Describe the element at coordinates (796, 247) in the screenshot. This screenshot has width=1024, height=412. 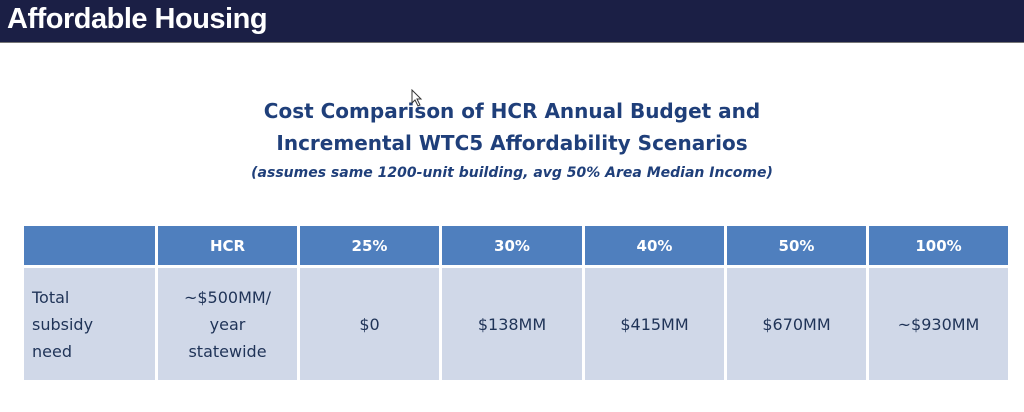
I see `header-cell-50: 50%` at that location.